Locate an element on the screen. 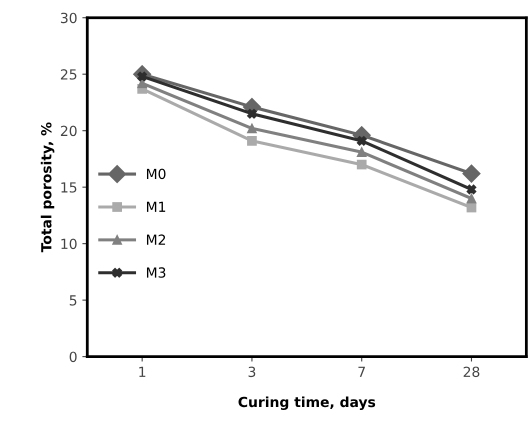 The height and width of the screenshot is (443, 529). legend-label: M0 is located at coordinates (156, 174).